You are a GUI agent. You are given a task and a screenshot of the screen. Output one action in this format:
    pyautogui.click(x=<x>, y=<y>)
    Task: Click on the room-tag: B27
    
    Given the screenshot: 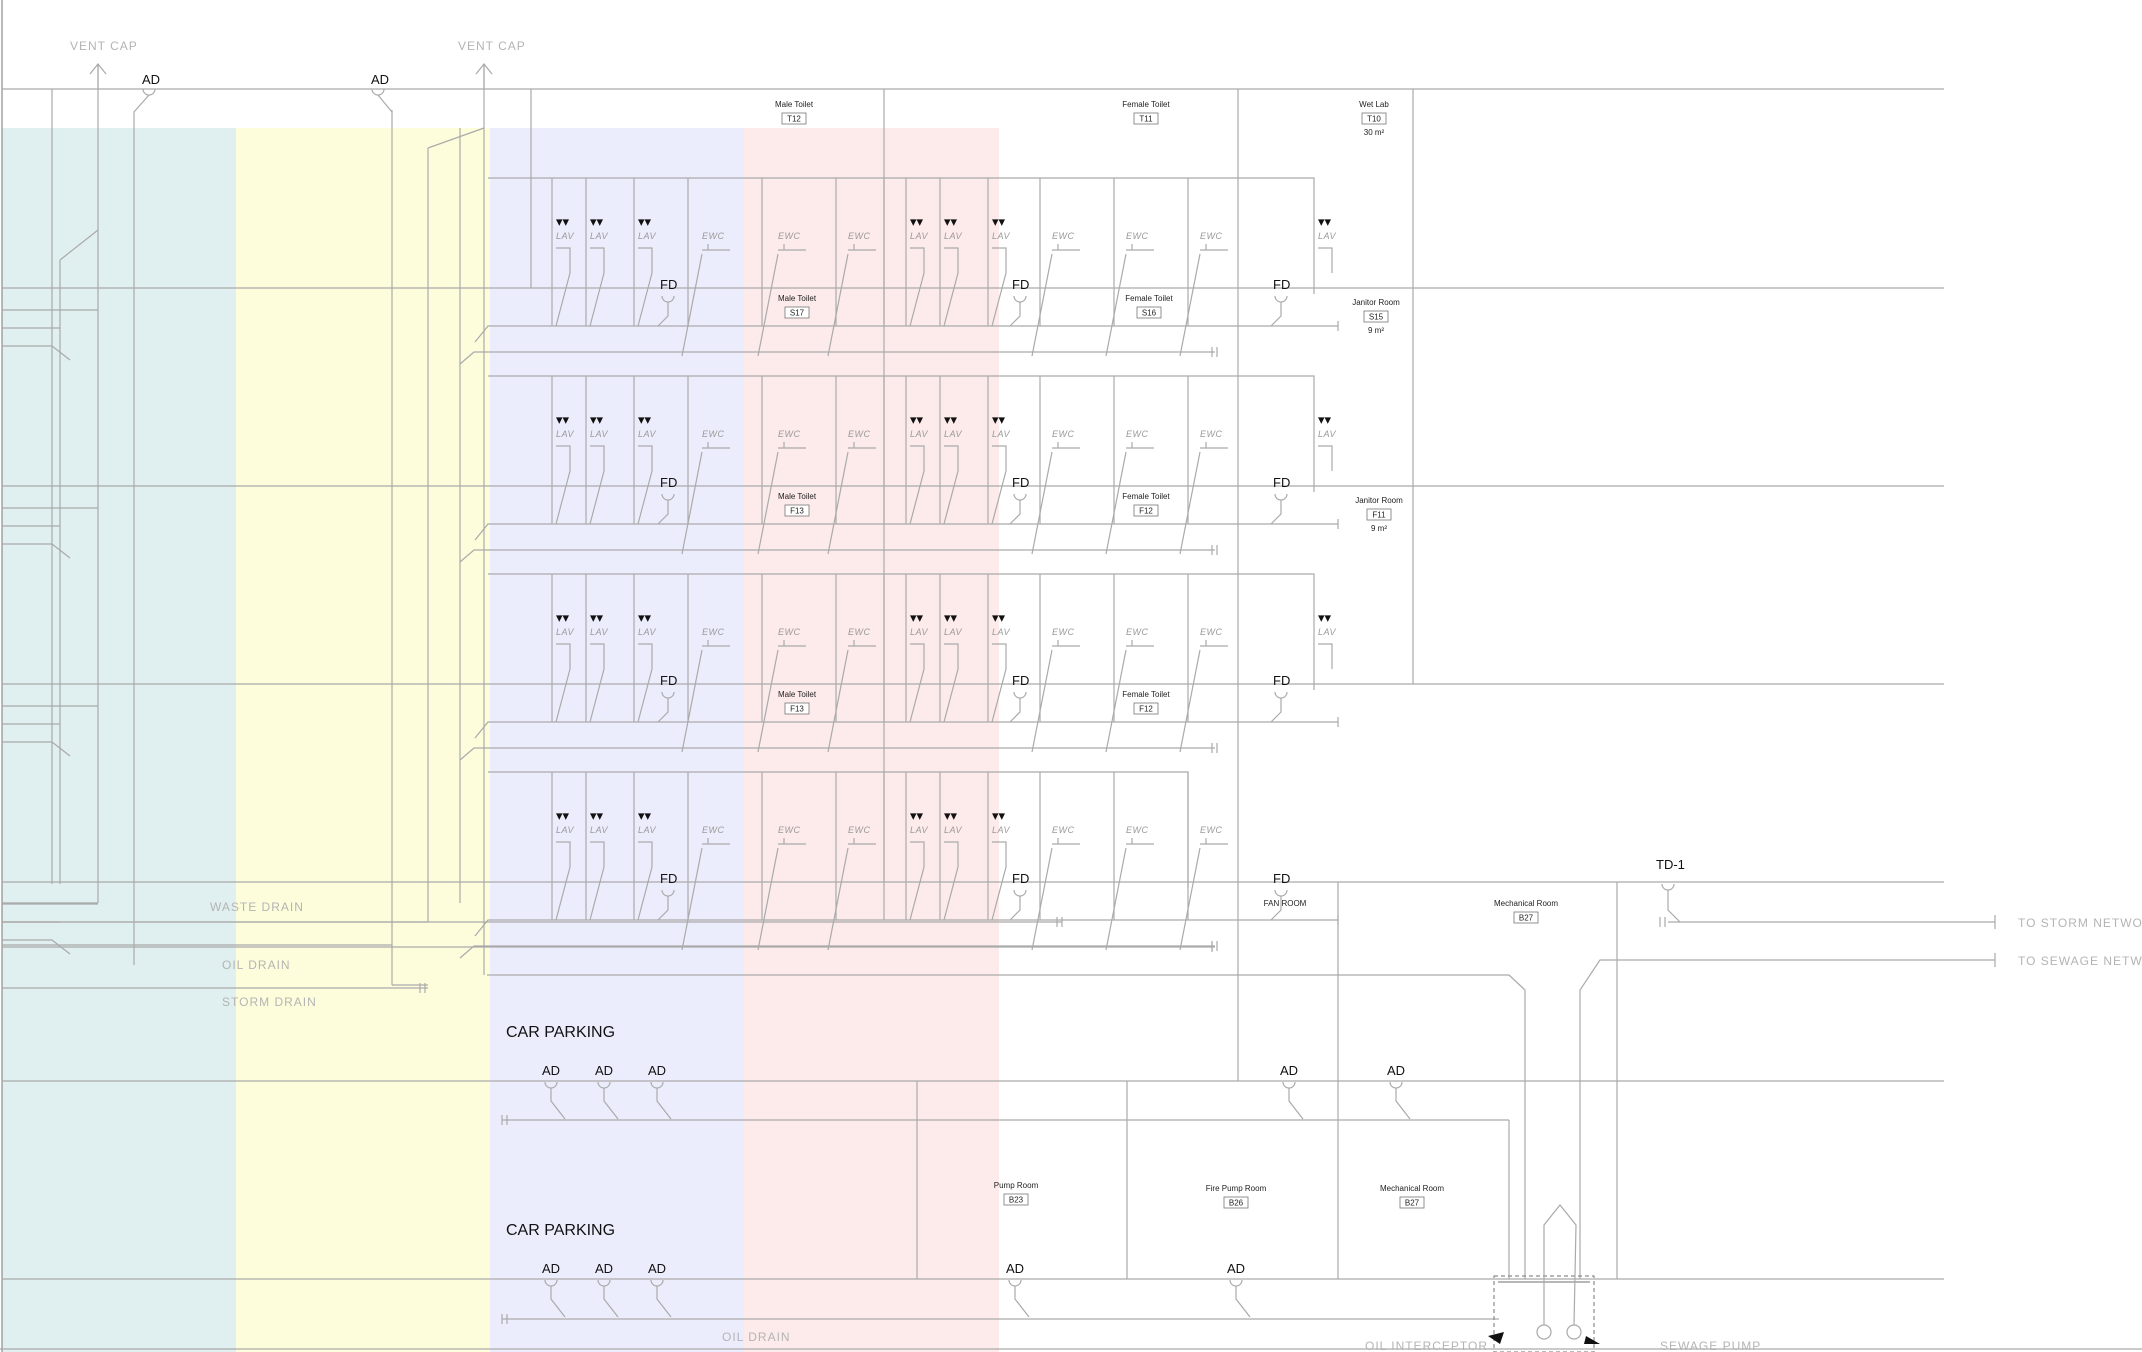 What is the action you would take?
    pyautogui.click(x=1526, y=918)
    